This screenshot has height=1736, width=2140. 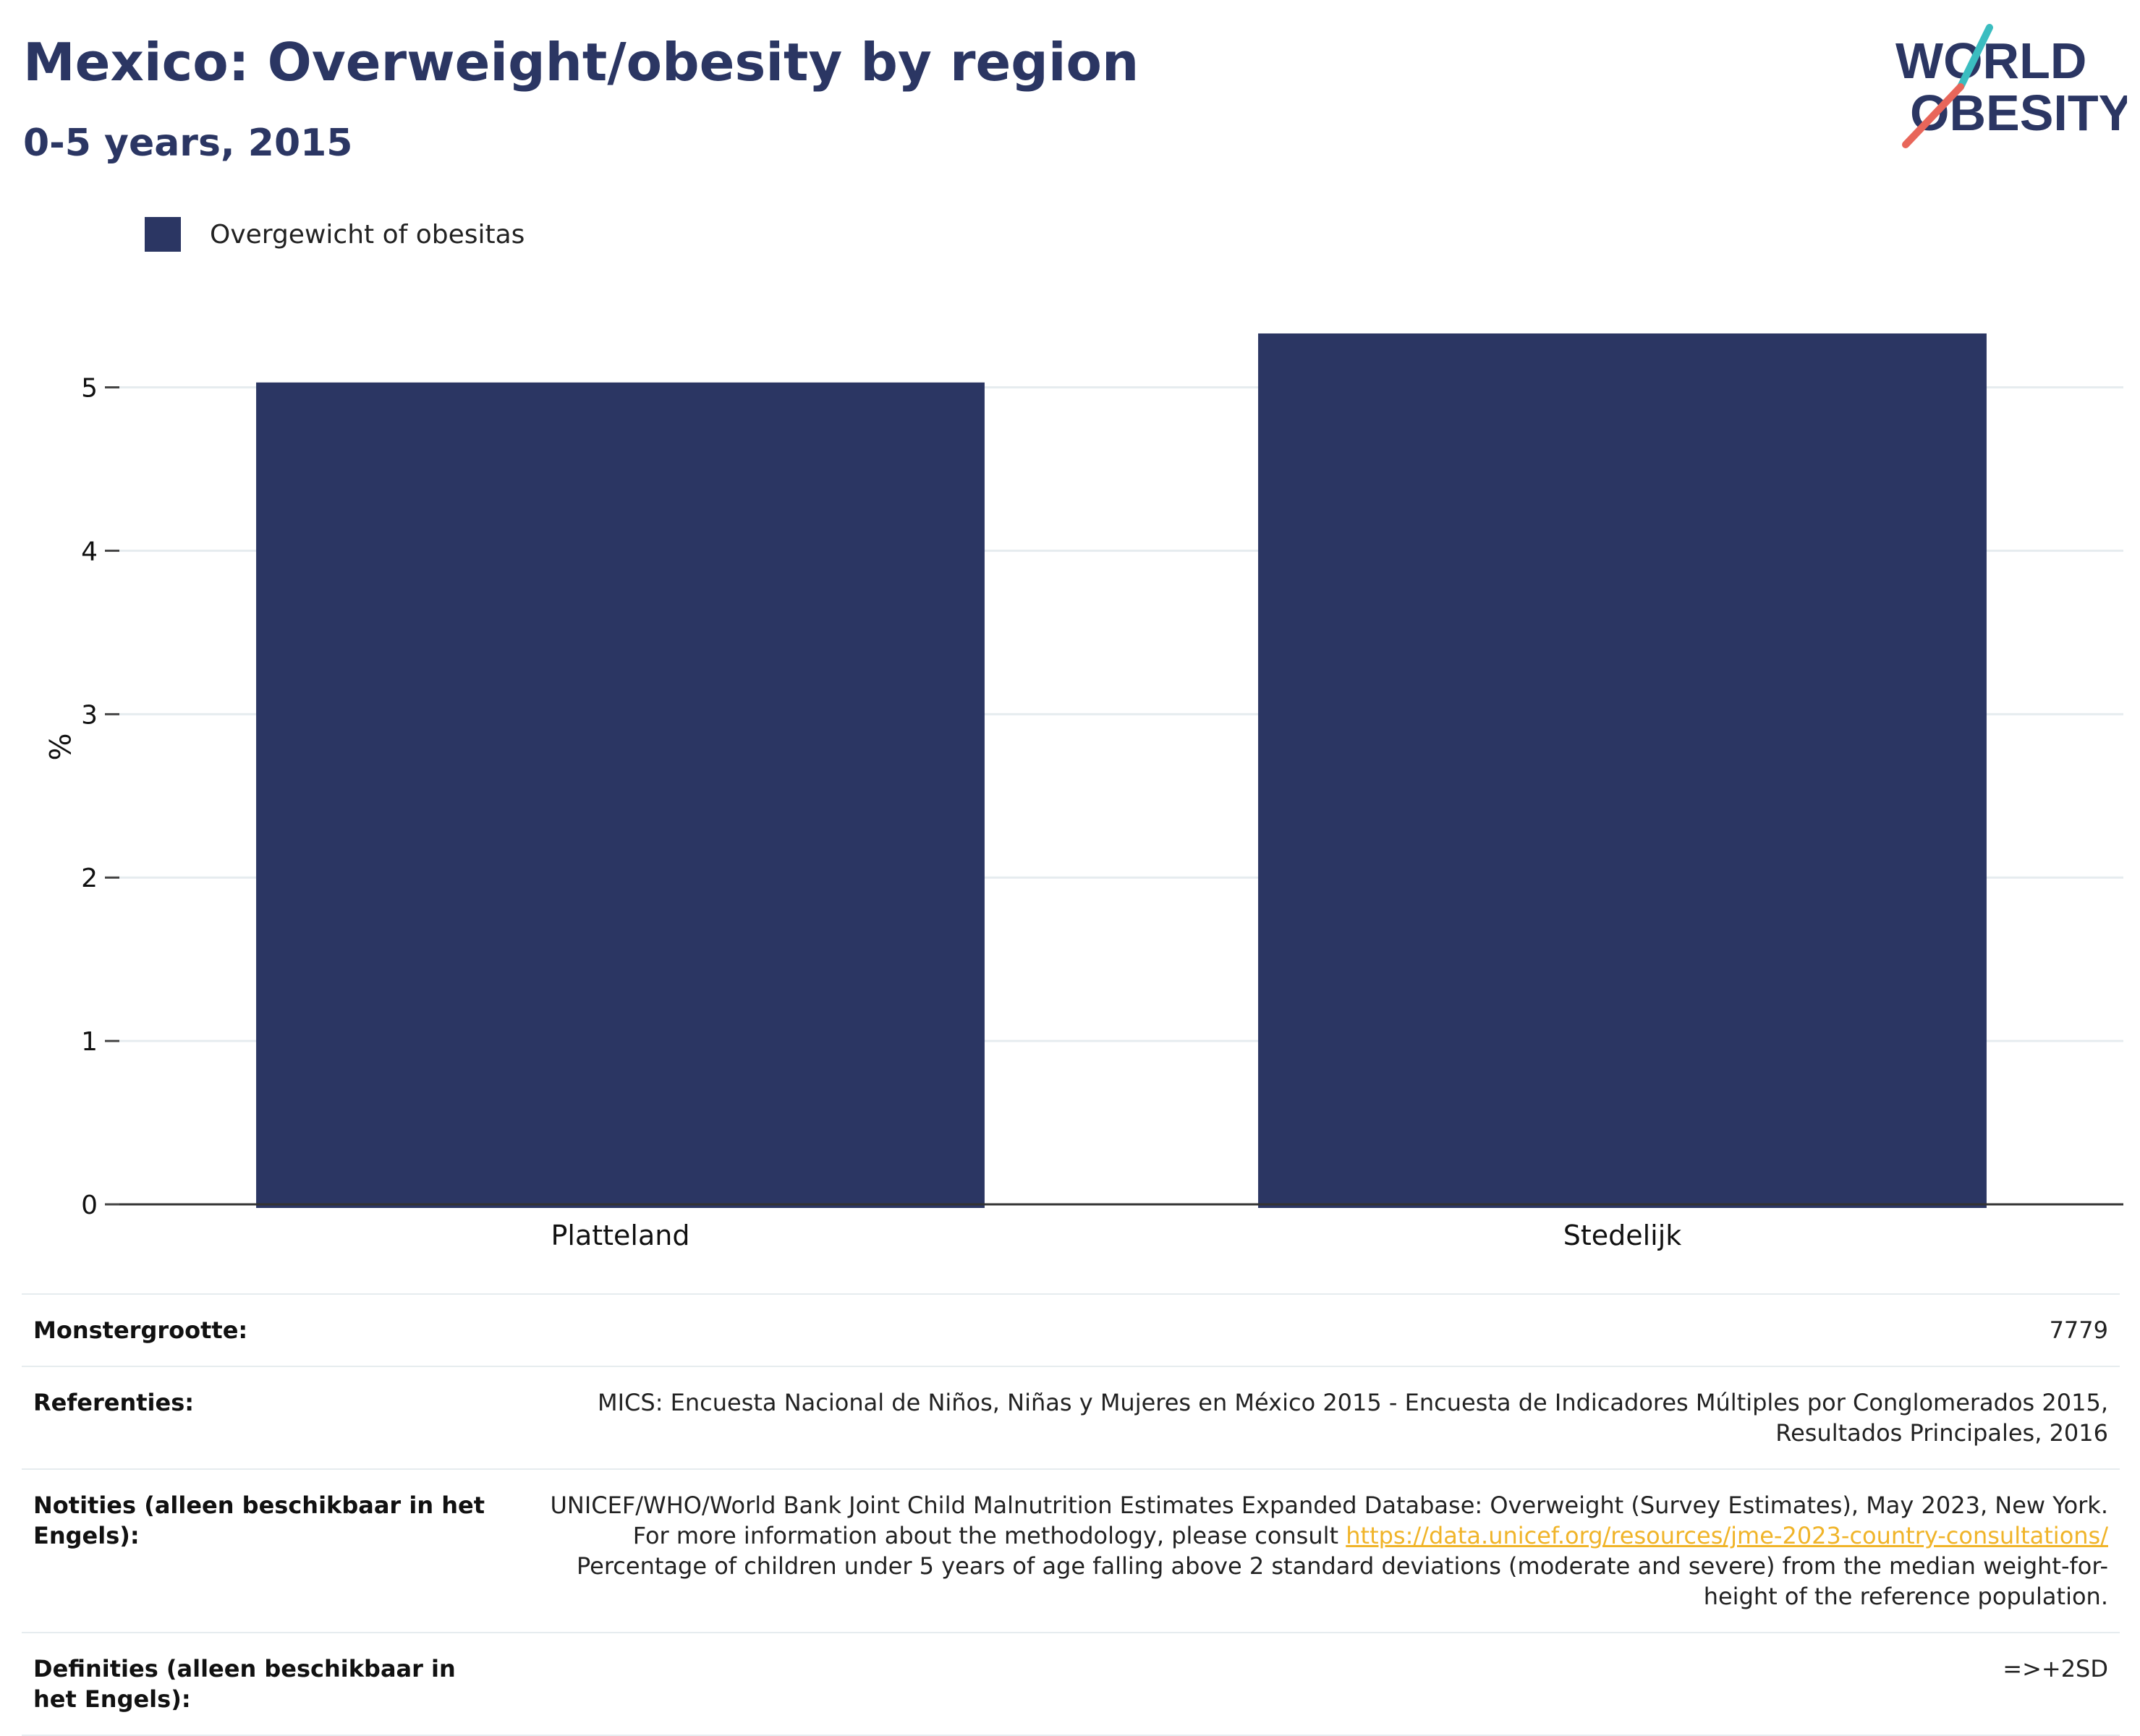 I want to click on logo-slash-top, so click(x=1975, y=57).